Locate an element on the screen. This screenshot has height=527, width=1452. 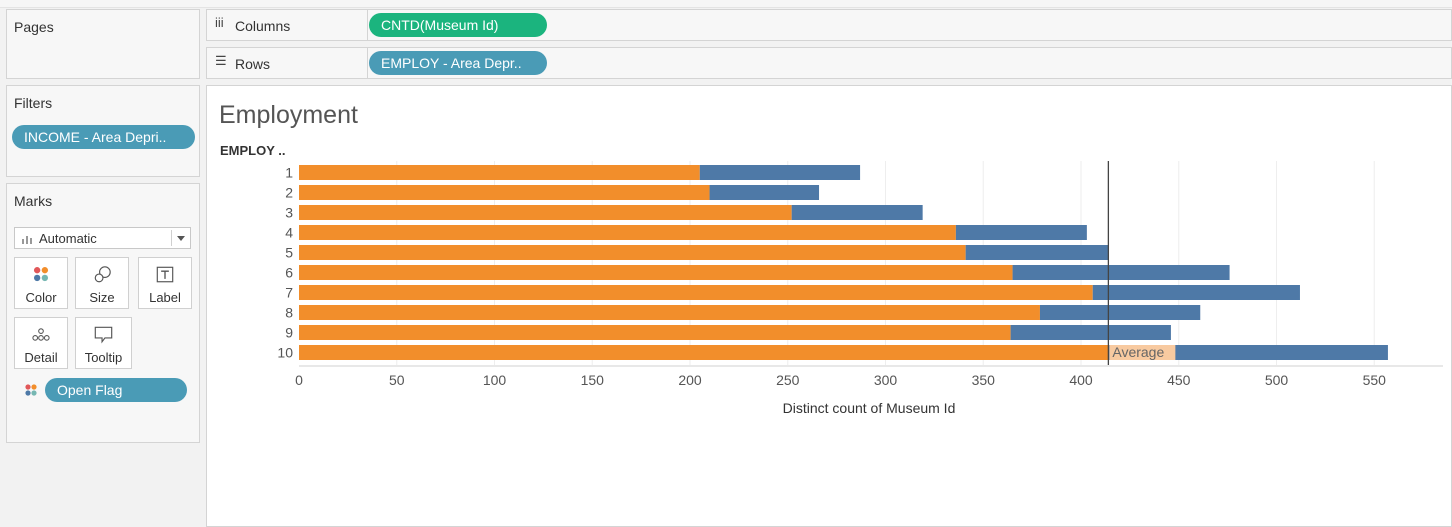
size-icon is located at coordinates (102, 274).